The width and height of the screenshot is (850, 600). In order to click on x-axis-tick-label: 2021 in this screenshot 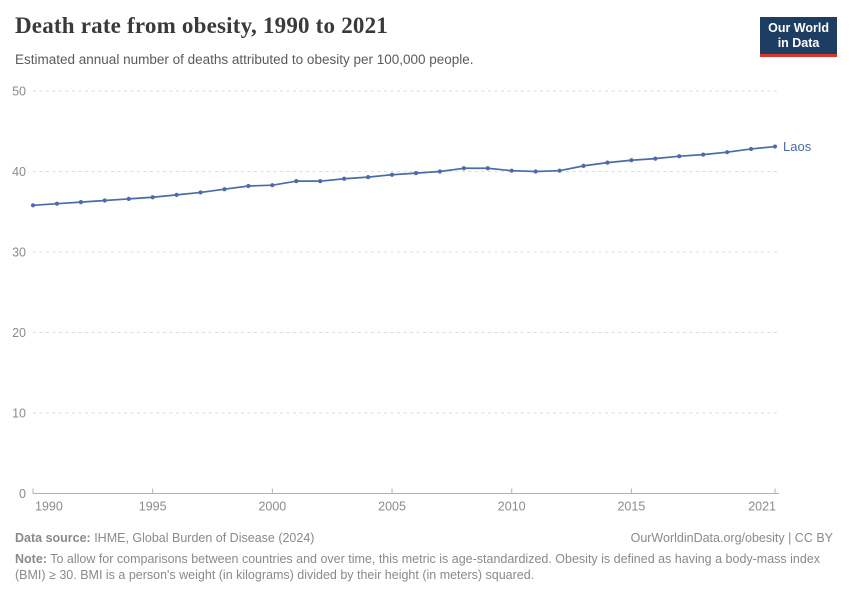, I will do `click(762, 507)`.